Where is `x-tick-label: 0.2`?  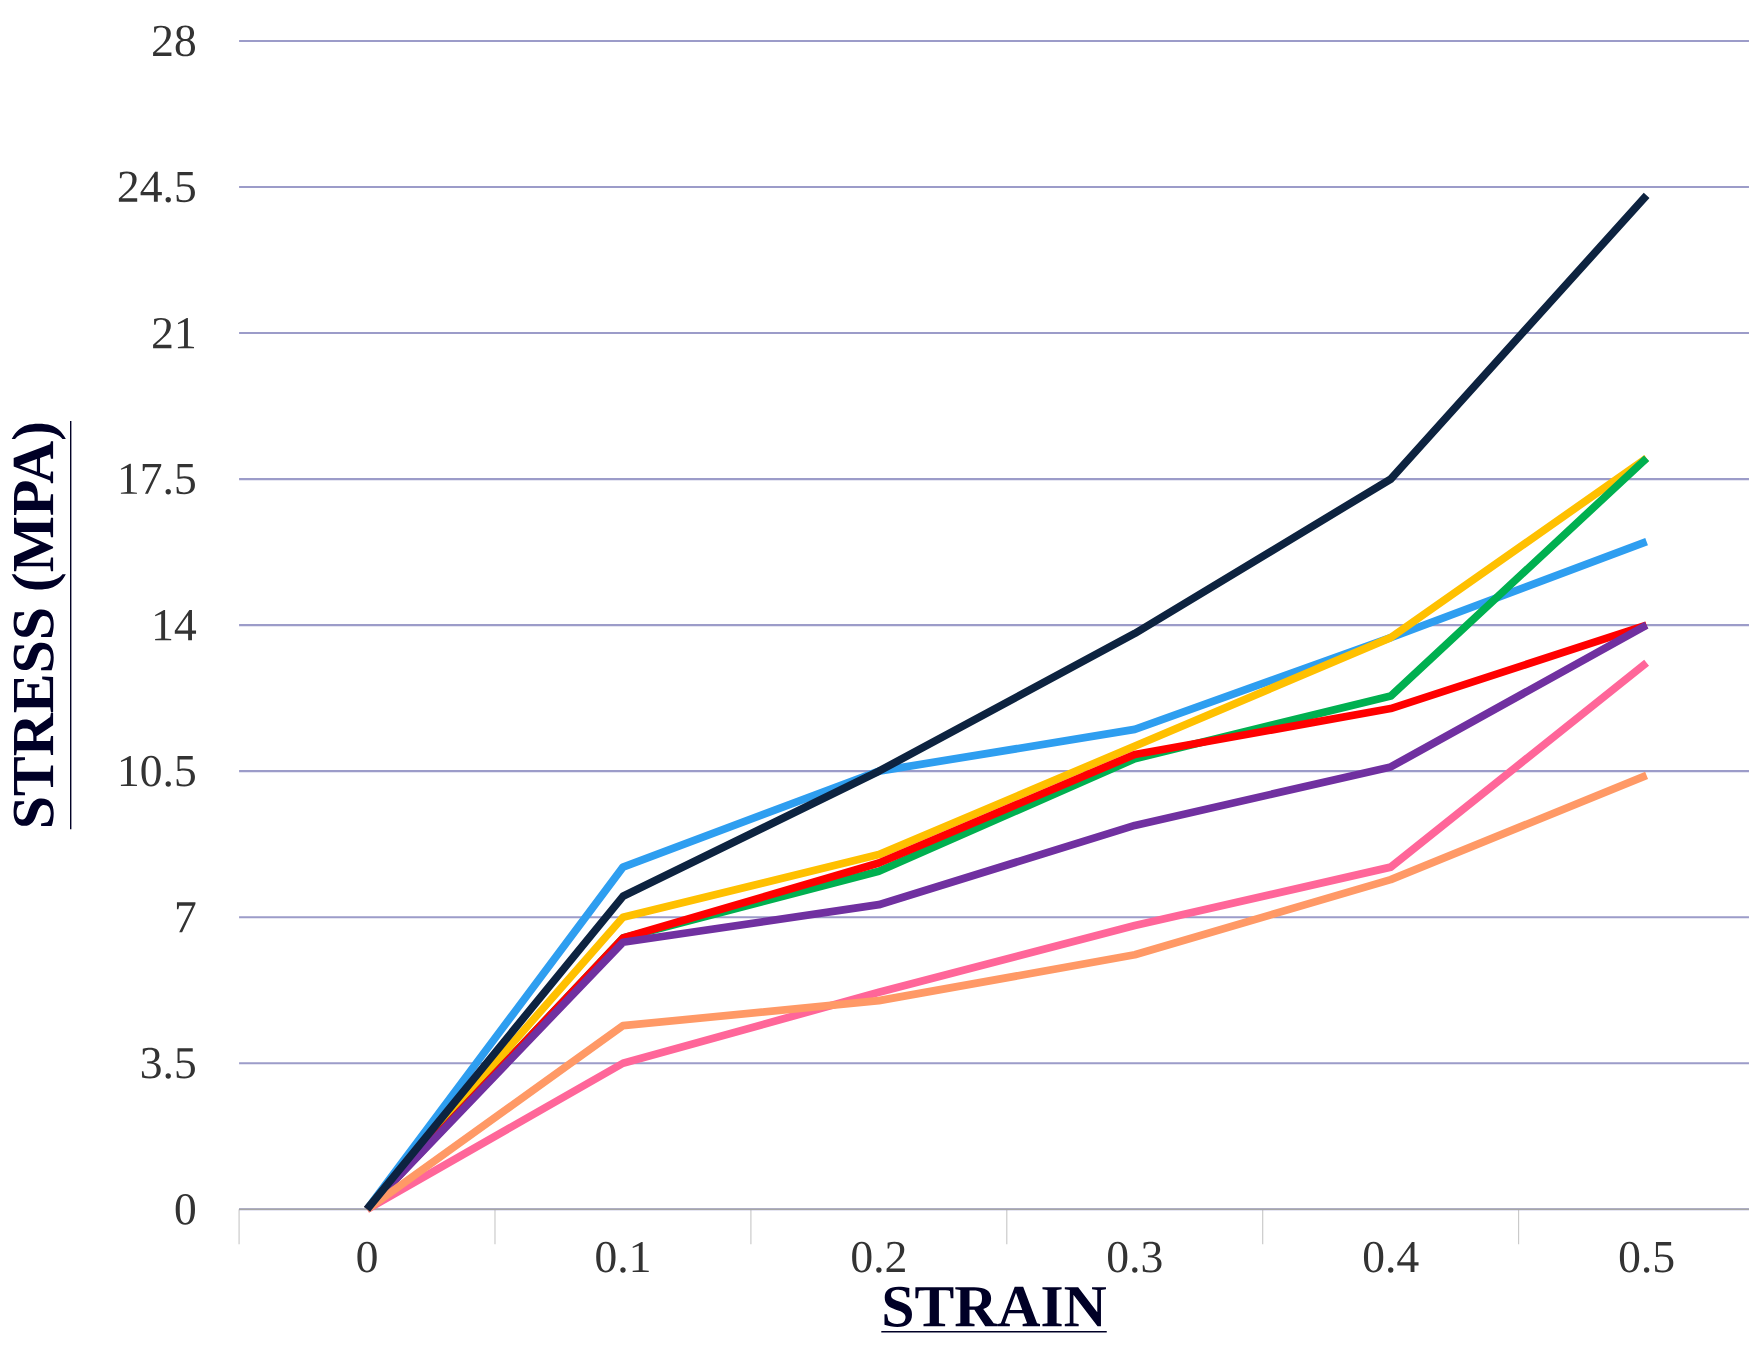 x-tick-label: 0.2 is located at coordinates (878, 1257).